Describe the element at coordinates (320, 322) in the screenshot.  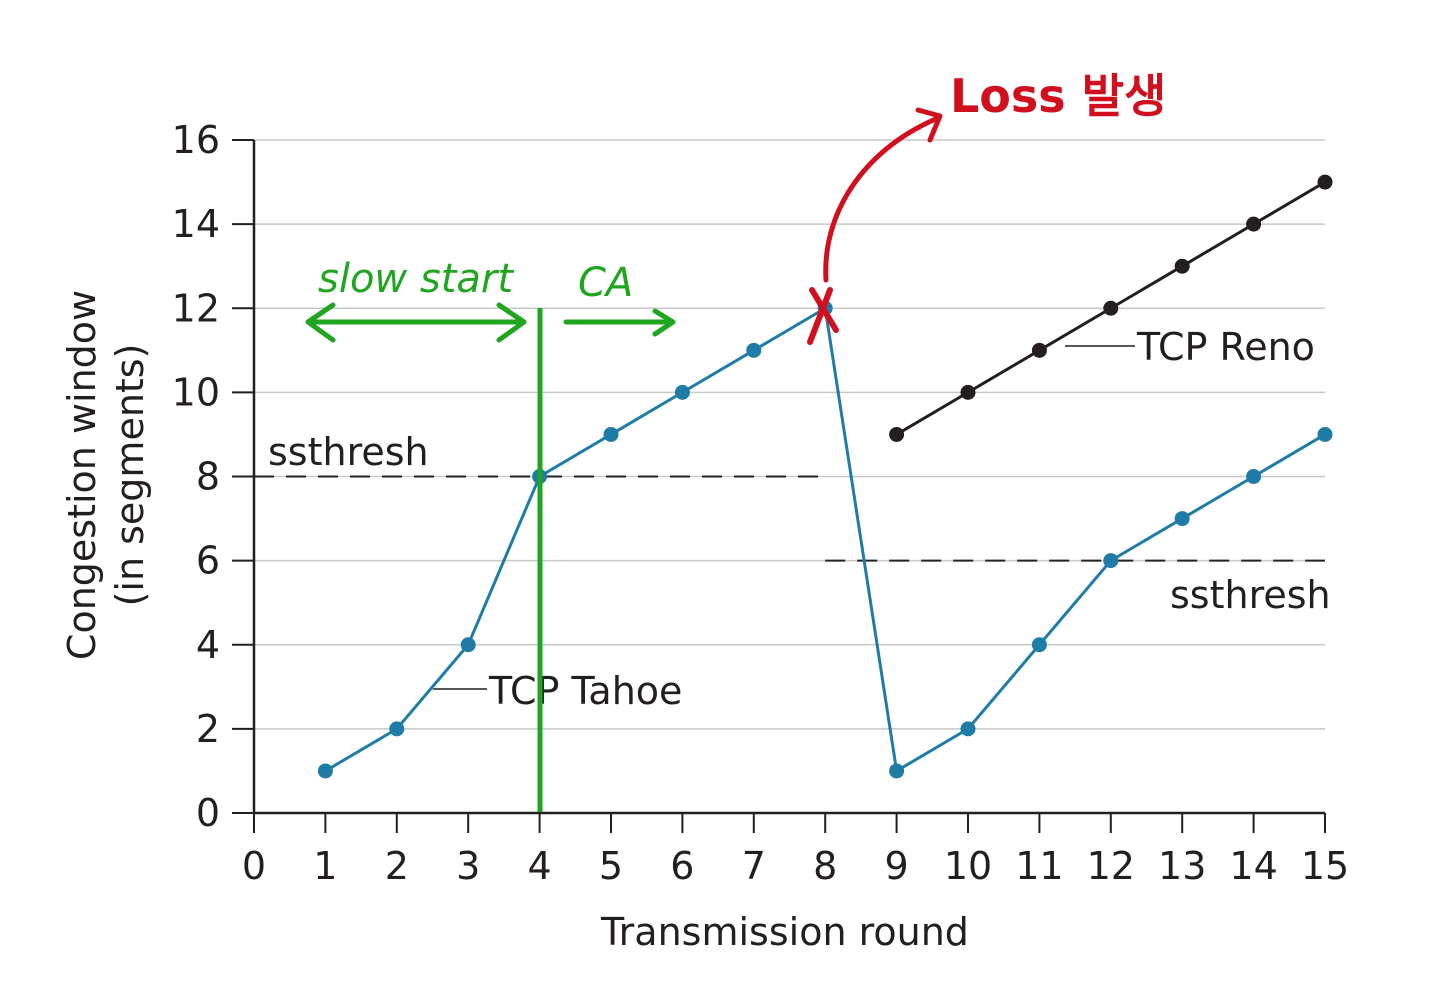
I see `slow-start-arrow-head-left` at that location.